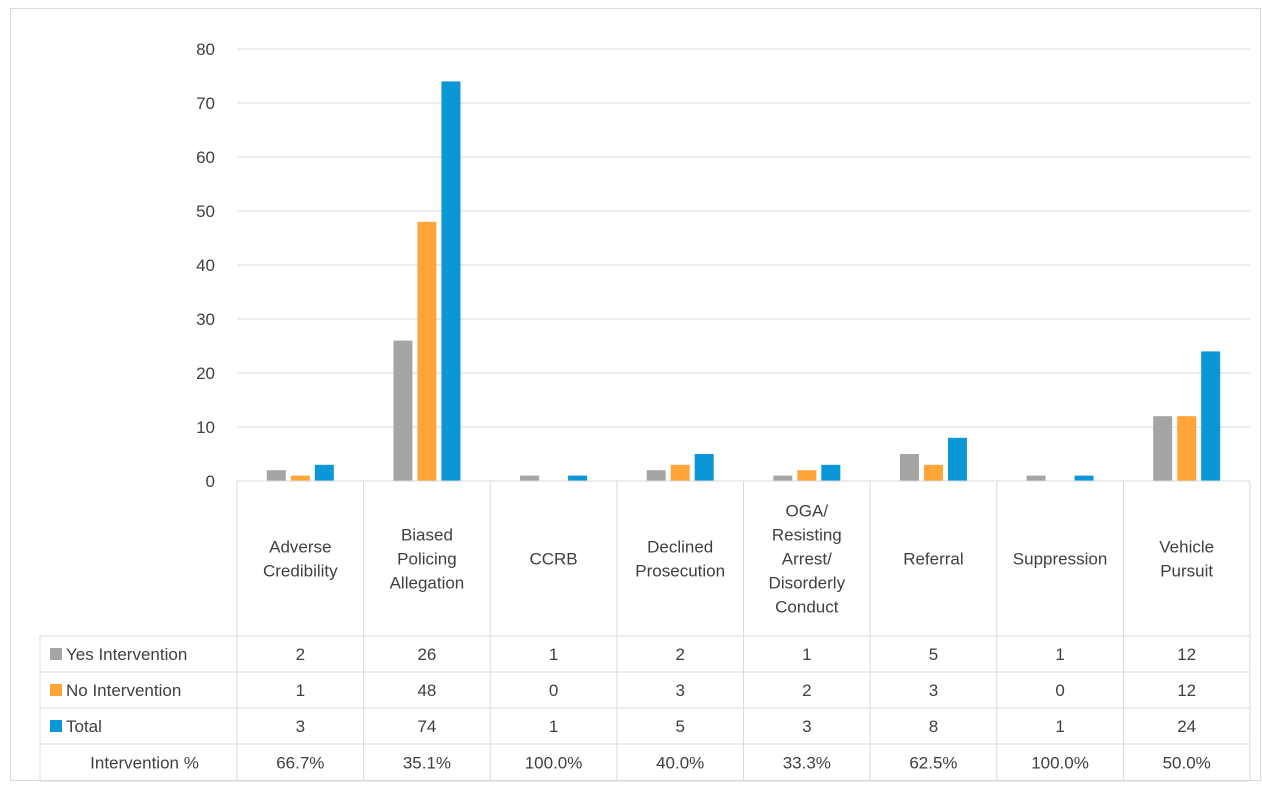 The image size is (1262, 787). I want to click on y-tick-label: 20, so click(205, 373).